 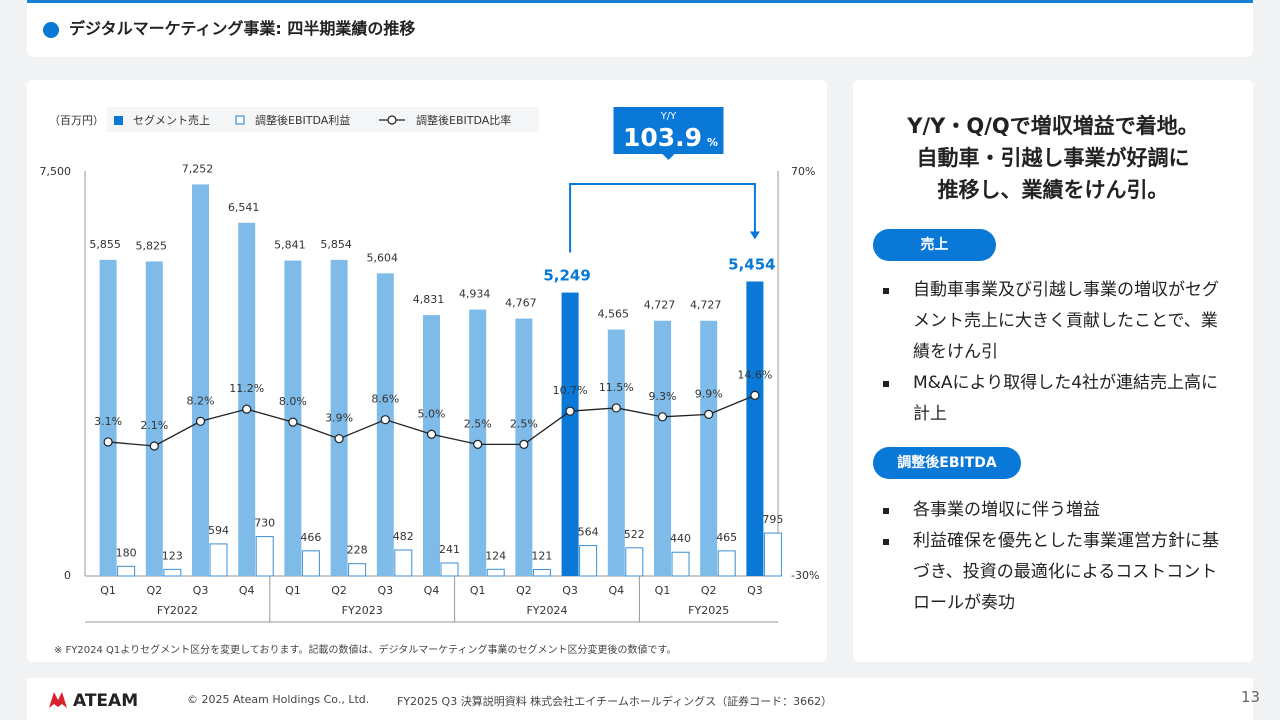 I want to click on ratio-value-label: 14.6%, so click(x=754, y=374).